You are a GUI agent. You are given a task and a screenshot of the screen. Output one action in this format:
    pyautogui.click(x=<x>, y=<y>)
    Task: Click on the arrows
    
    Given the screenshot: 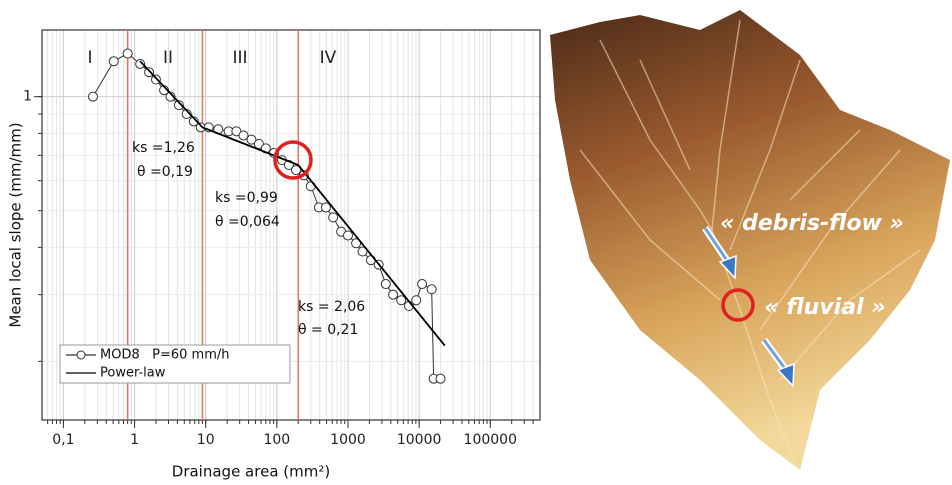 What is the action you would take?
    pyautogui.click(x=748, y=307)
    